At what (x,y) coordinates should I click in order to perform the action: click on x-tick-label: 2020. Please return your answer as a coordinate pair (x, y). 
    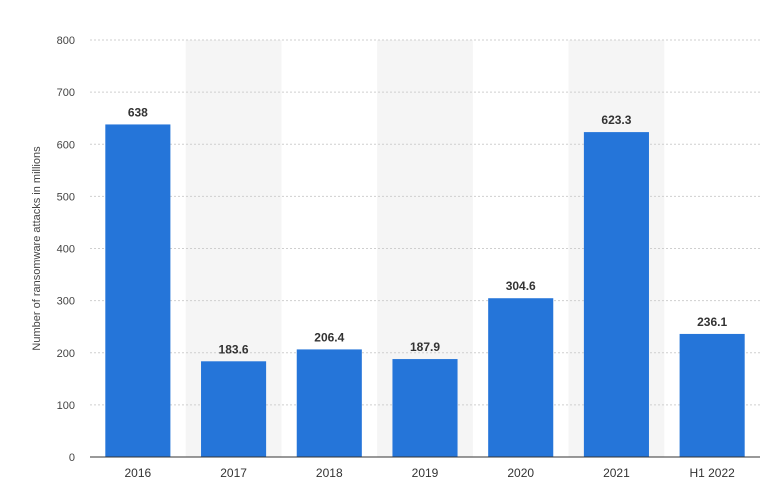
    Looking at the image, I should click on (520, 473).